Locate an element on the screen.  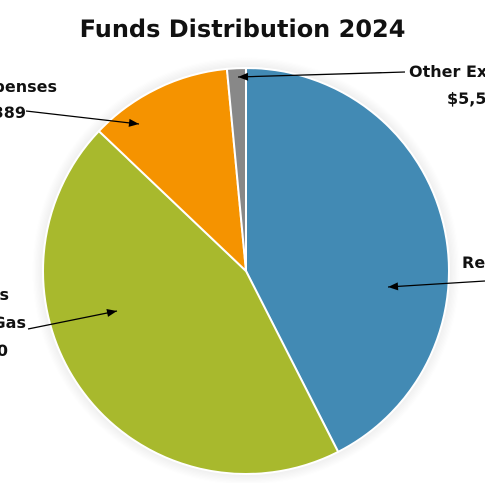
leader-arrowhead-re is located at coordinates (393, 286).